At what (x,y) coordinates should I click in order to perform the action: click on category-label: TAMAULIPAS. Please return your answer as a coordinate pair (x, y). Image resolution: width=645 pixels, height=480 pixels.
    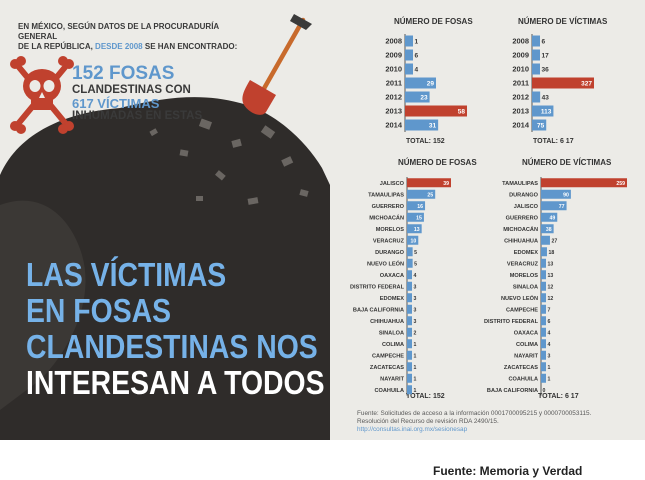
    Looking at the image, I should click on (520, 184).